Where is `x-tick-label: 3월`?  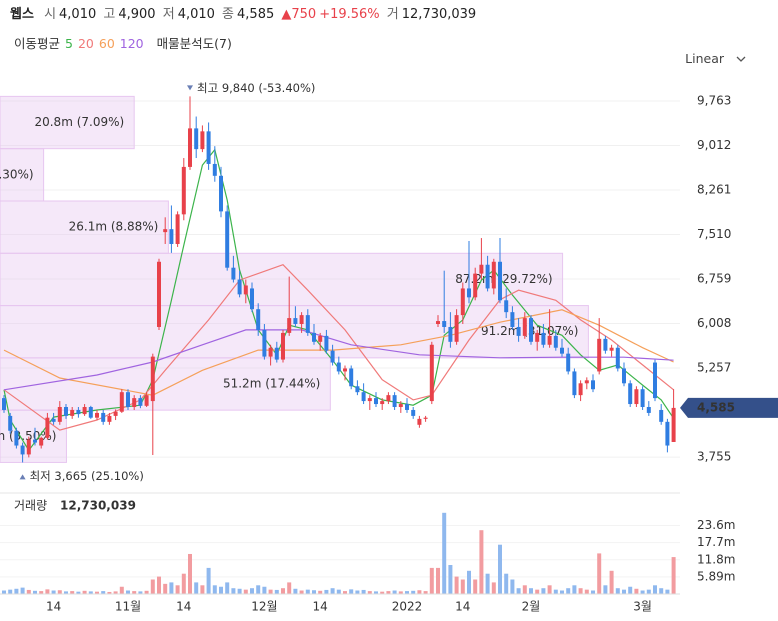 x-tick-label: 3월 is located at coordinates (642, 607).